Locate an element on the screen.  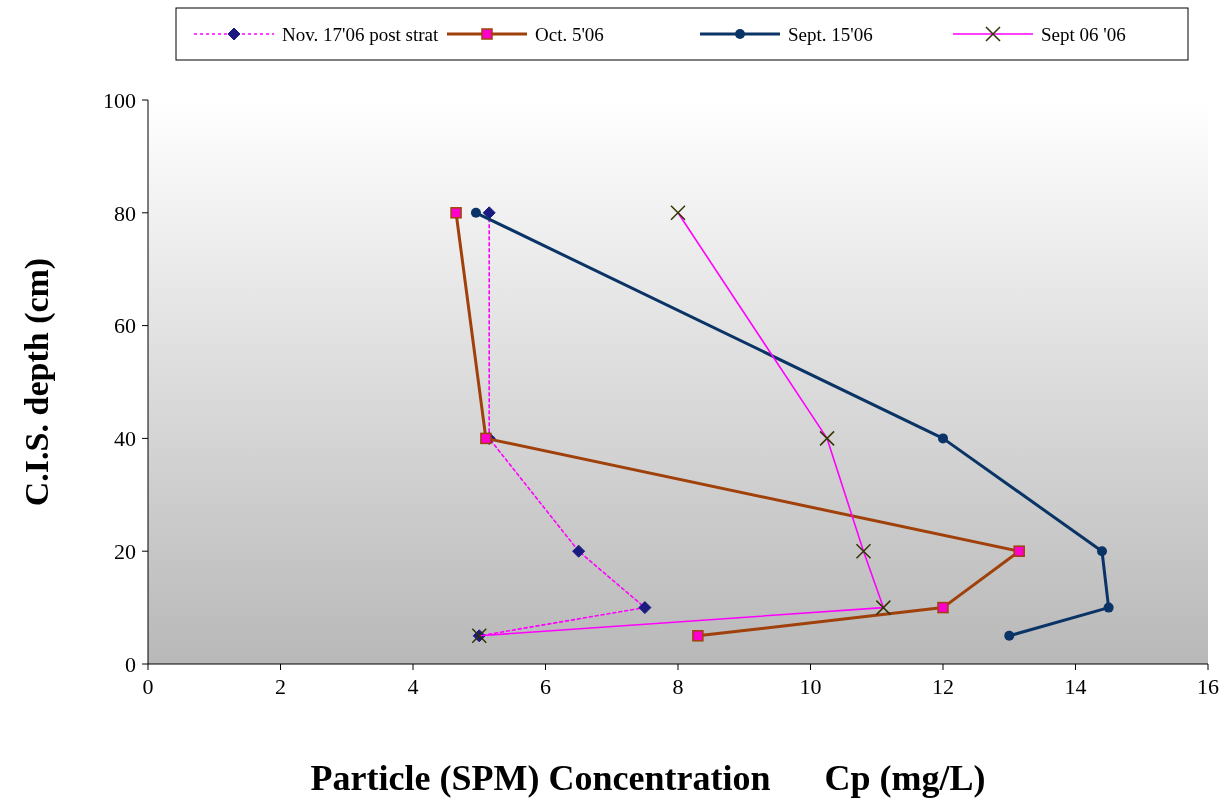
y-tick-label: 0 is located at coordinates (130, 664).